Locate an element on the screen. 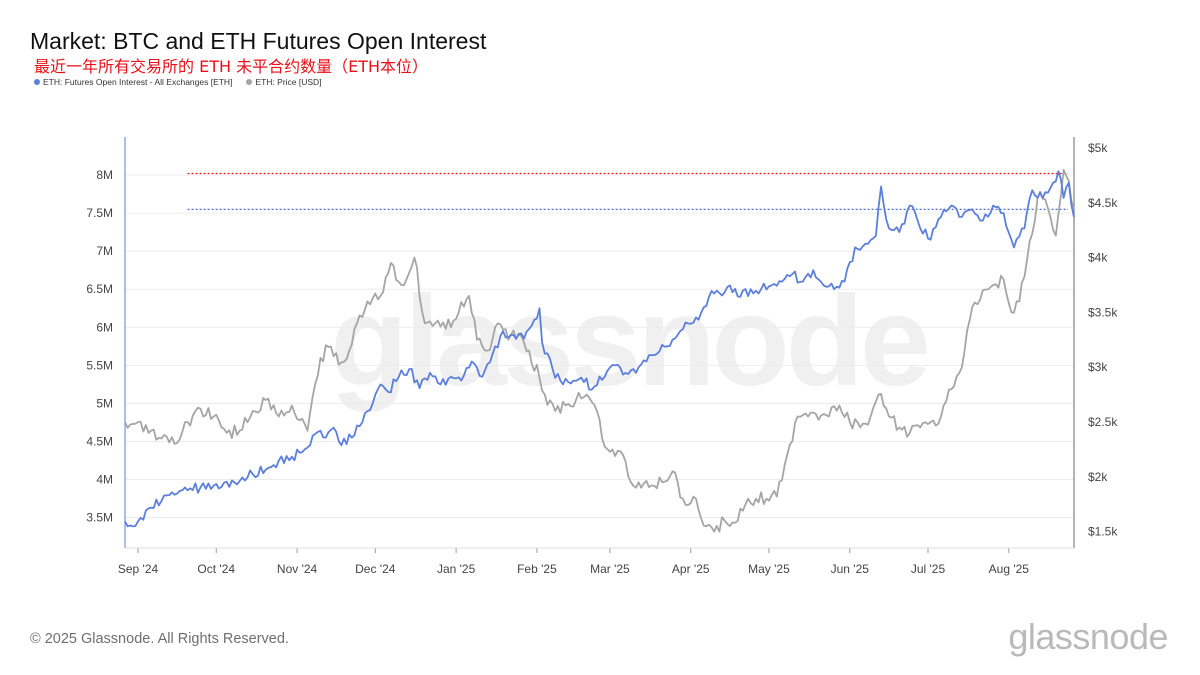  x-tick-label: Sep '24 is located at coordinates (138, 569).